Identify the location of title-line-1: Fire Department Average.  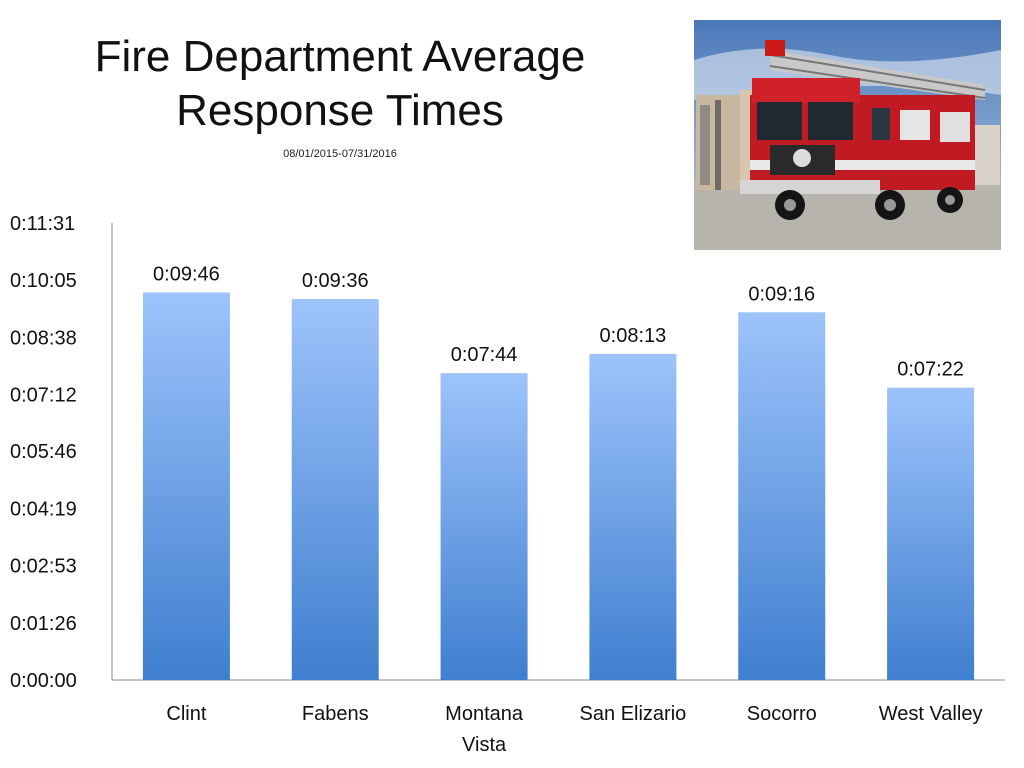
(340, 56).